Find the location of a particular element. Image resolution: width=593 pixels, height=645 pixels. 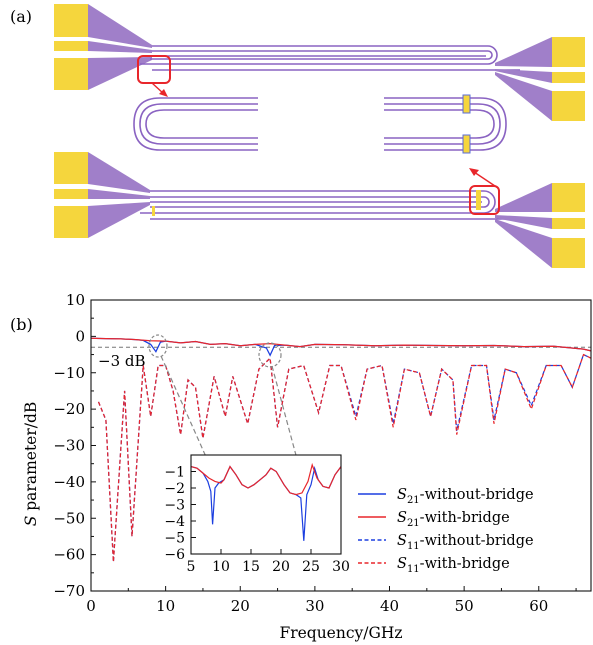

y-tick-label: 0 is located at coordinates (80, 336).